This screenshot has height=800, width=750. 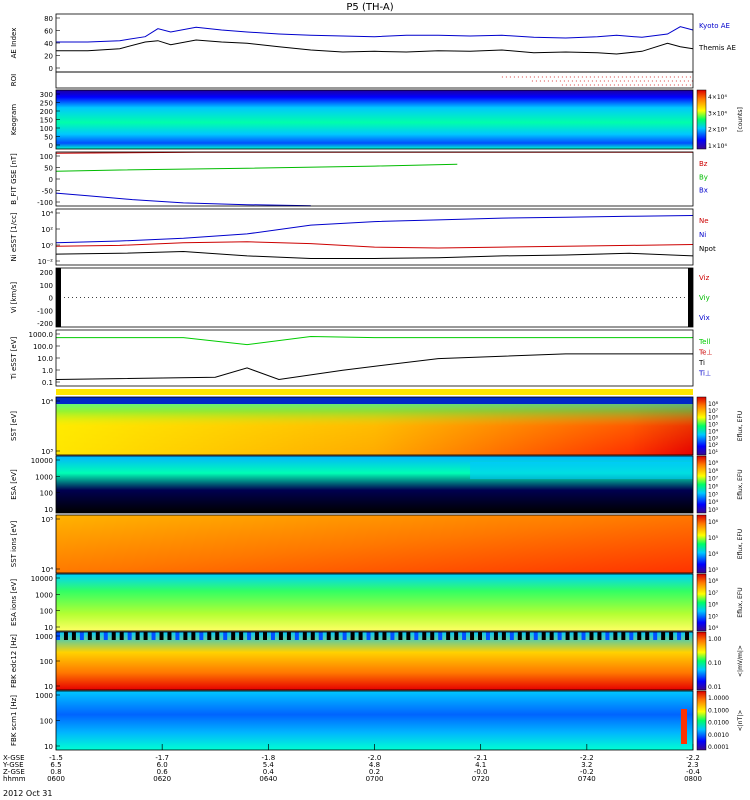 I want to click on plot-title: P5 (TH-A), so click(x=369, y=7).